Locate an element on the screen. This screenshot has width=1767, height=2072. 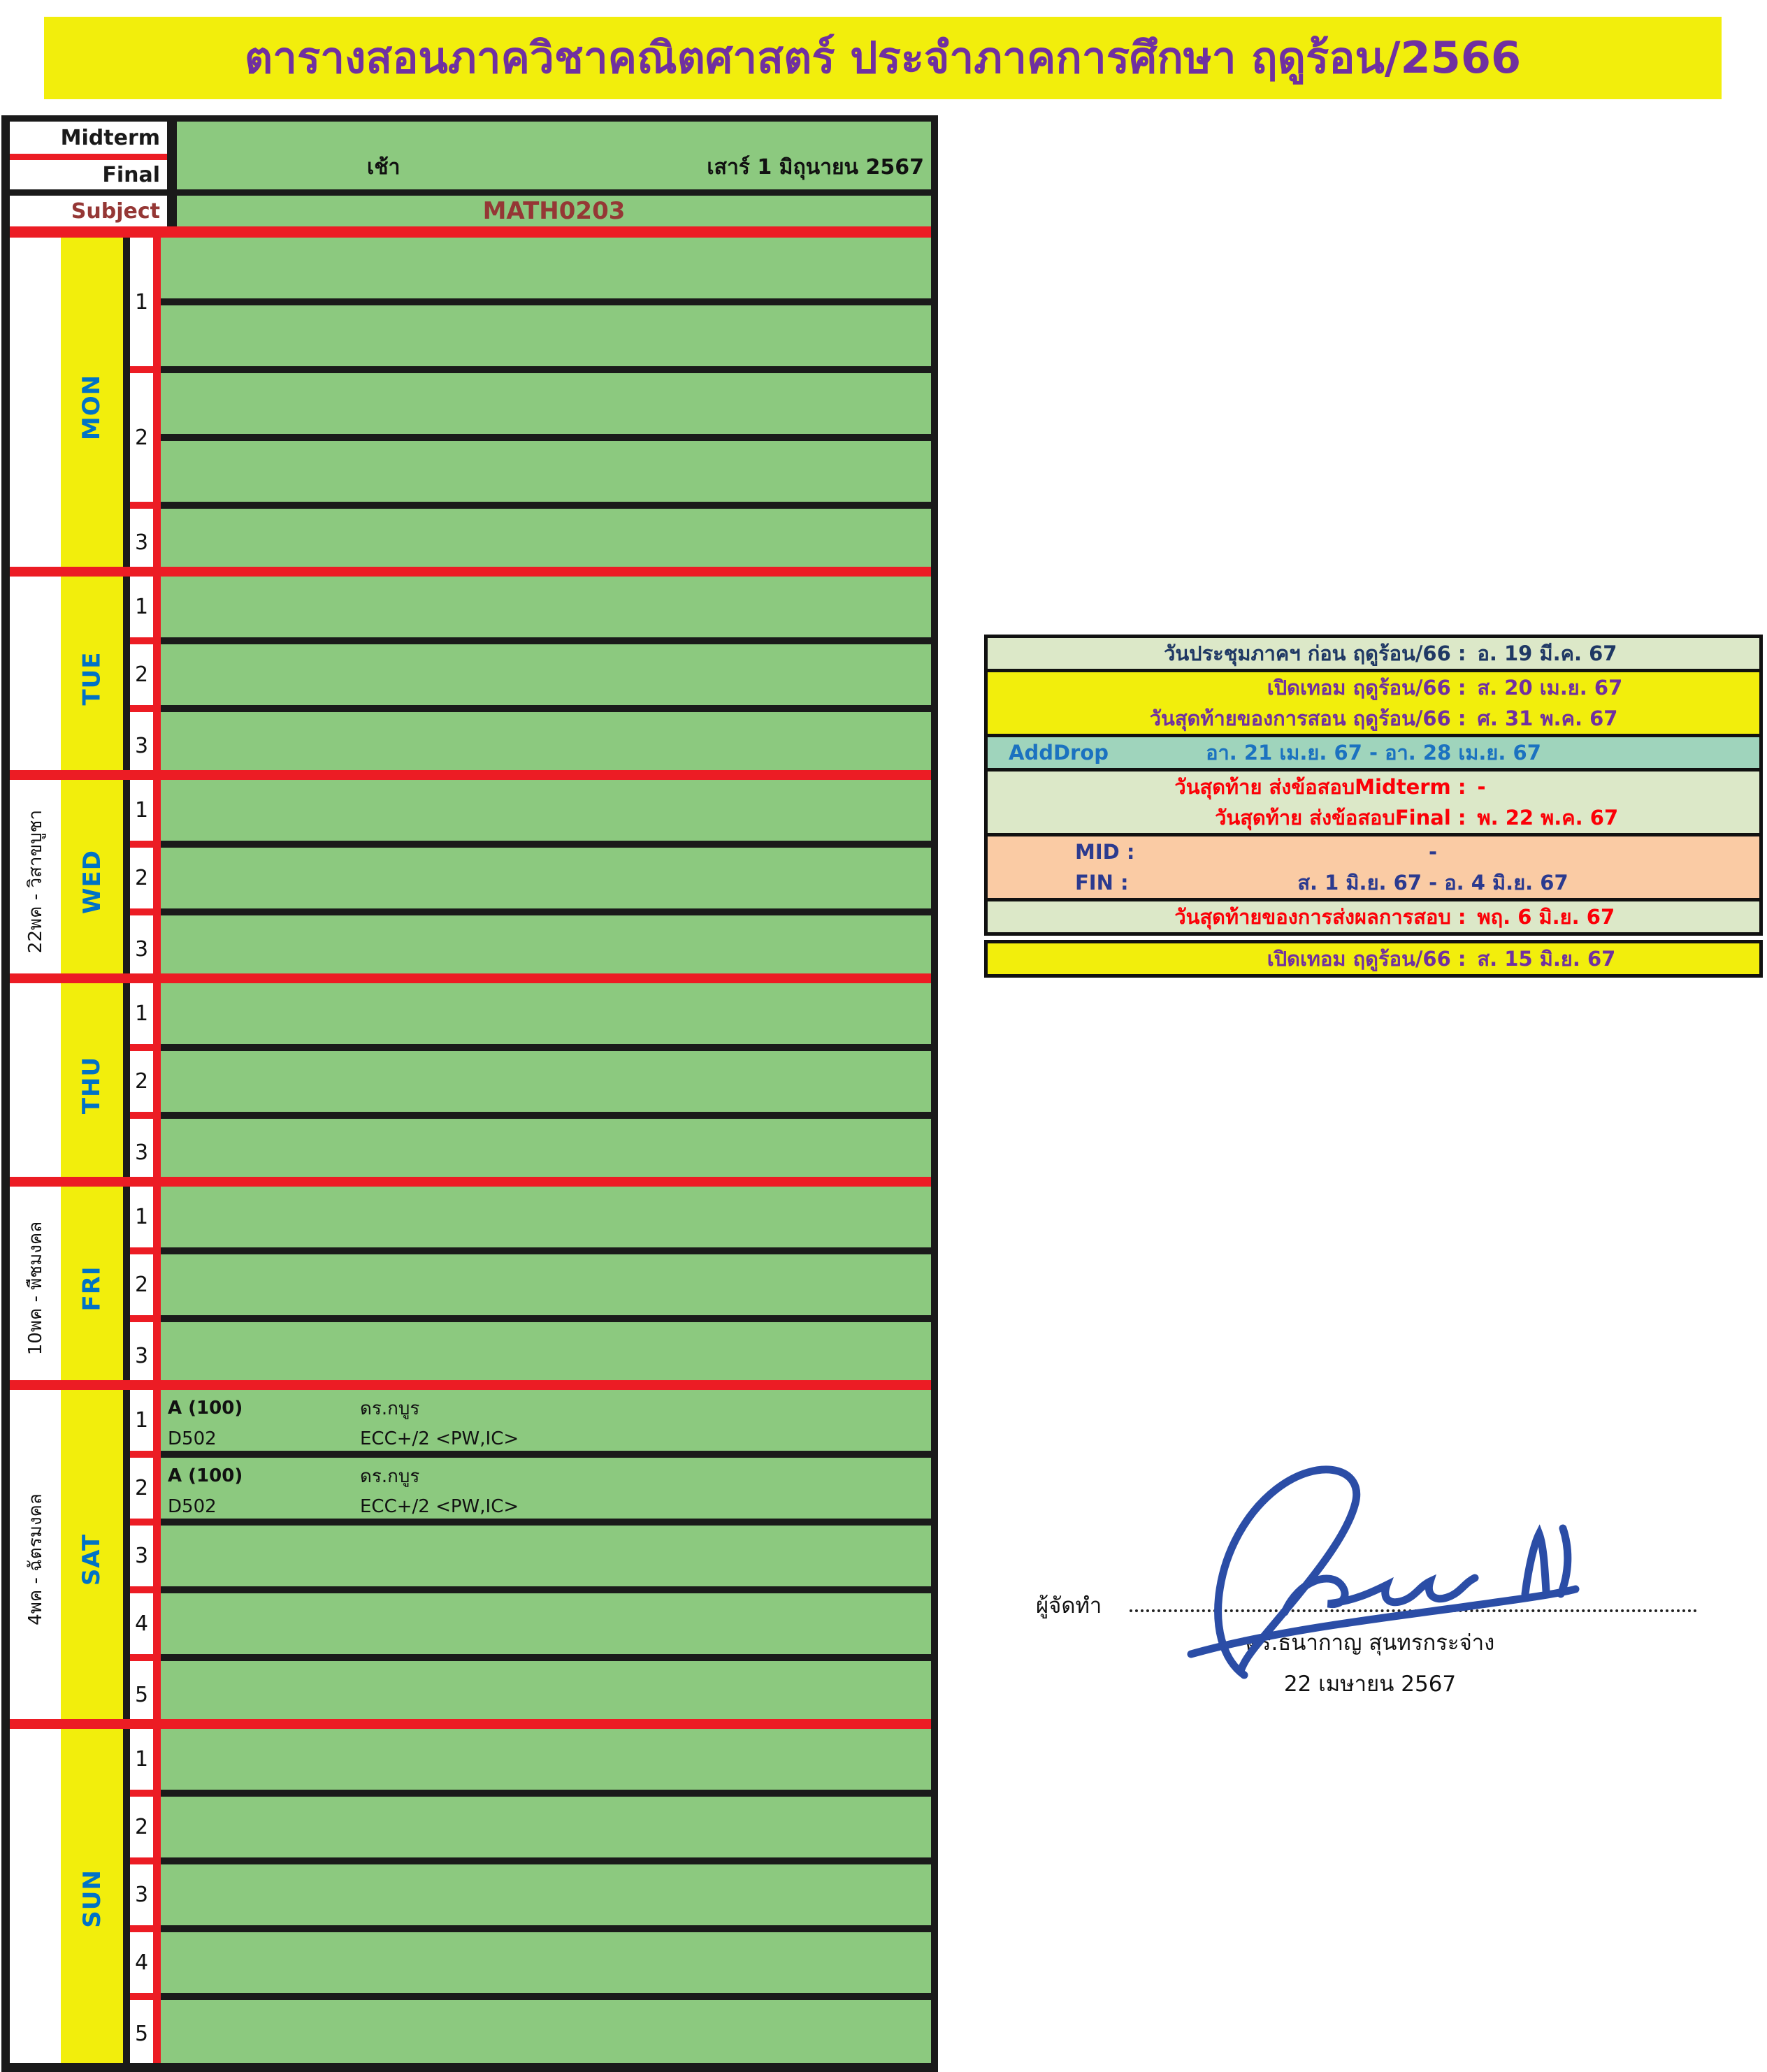
e-ins: ดร.กบูร is located at coordinates (390, 1409).